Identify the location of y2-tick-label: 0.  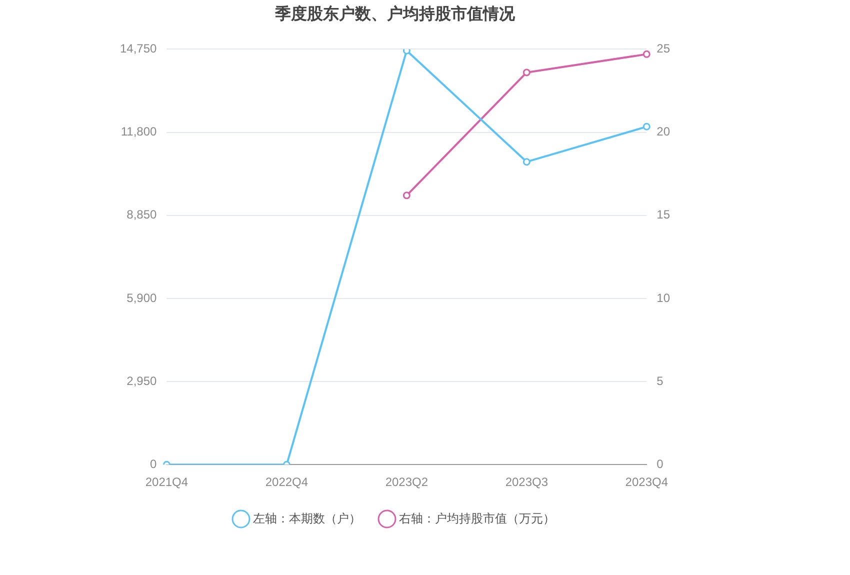
(660, 463).